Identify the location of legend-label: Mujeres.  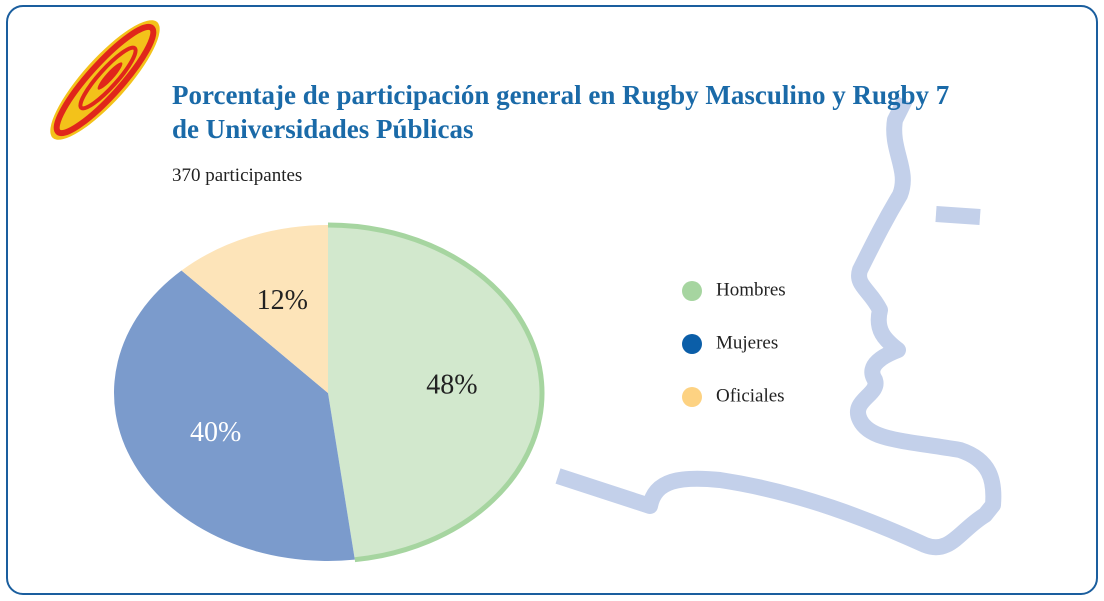
(747, 342).